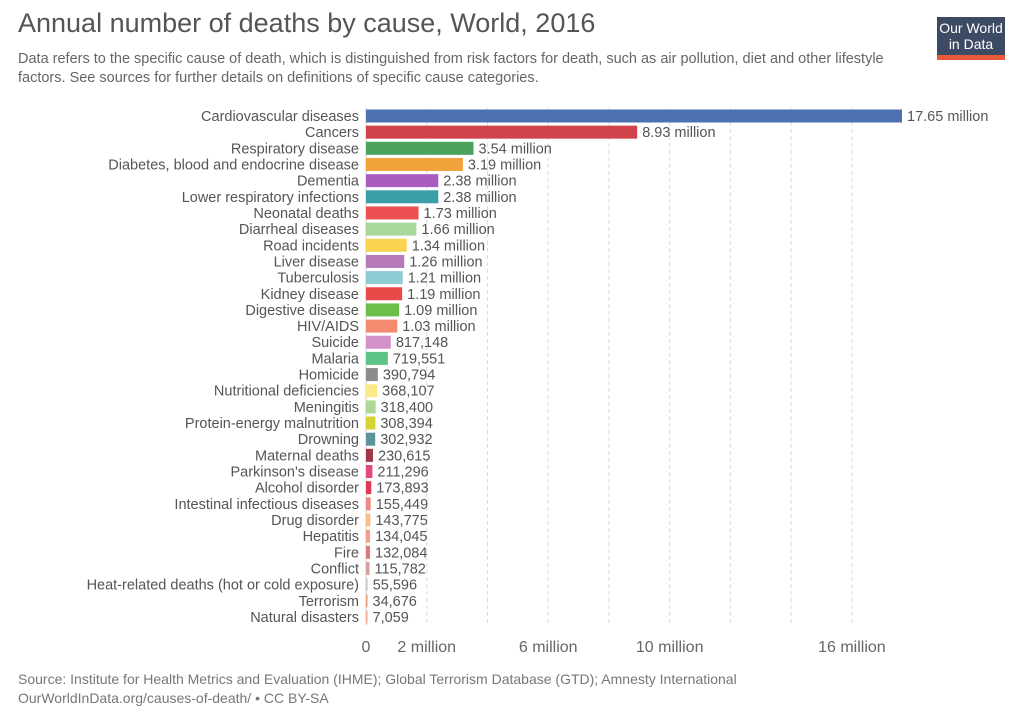 This screenshot has width=1024, height=723. I want to click on category-label: Fire, so click(346, 553).